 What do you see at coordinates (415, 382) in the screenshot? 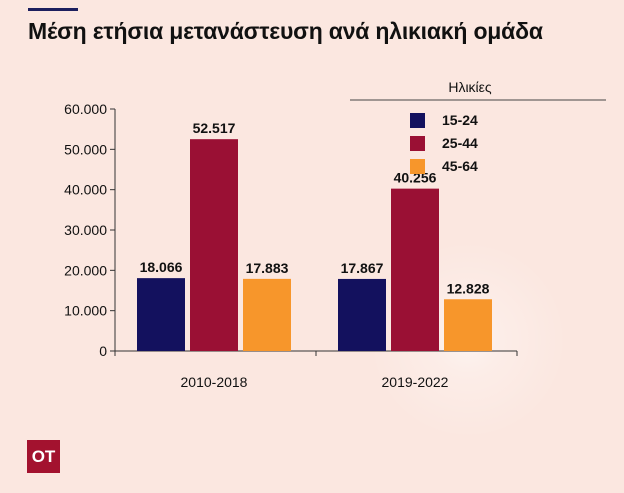
I see `x-category-label: 2019-2022` at bounding box center [415, 382].